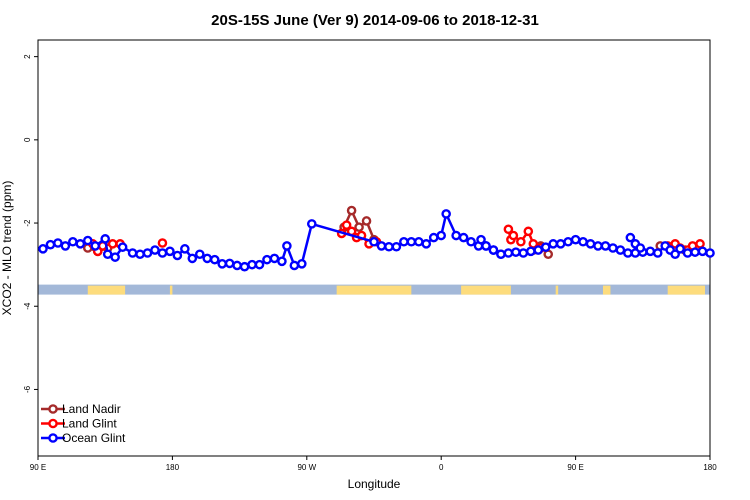  What do you see at coordinates (306, 467) in the screenshot?
I see `x-tick-label: 90 W` at bounding box center [306, 467].